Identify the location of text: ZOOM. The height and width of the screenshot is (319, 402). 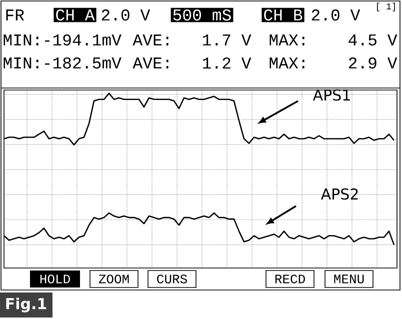
(113, 279).